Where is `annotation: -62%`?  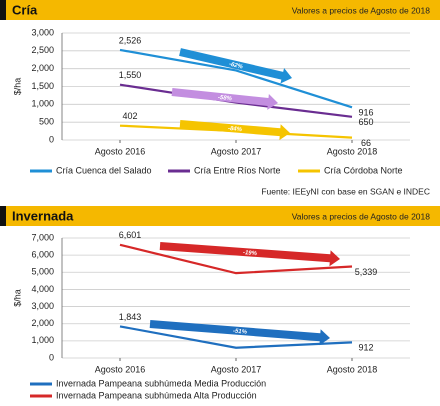
annotation: -62% is located at coordinates (236, 66).